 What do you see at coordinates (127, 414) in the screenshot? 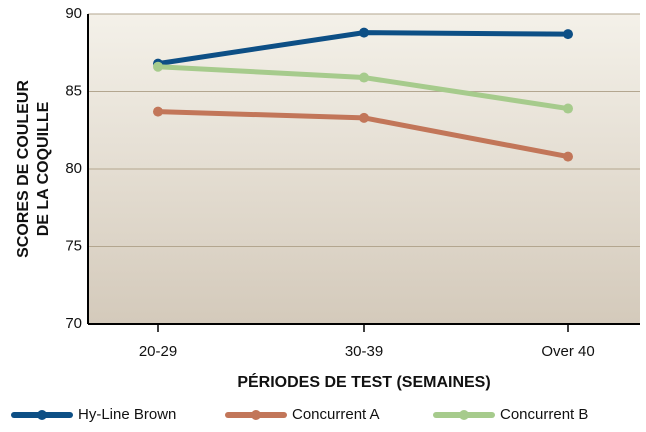
I see `legend-label: Hy-Line Brown` at bounding box center [127, 414].